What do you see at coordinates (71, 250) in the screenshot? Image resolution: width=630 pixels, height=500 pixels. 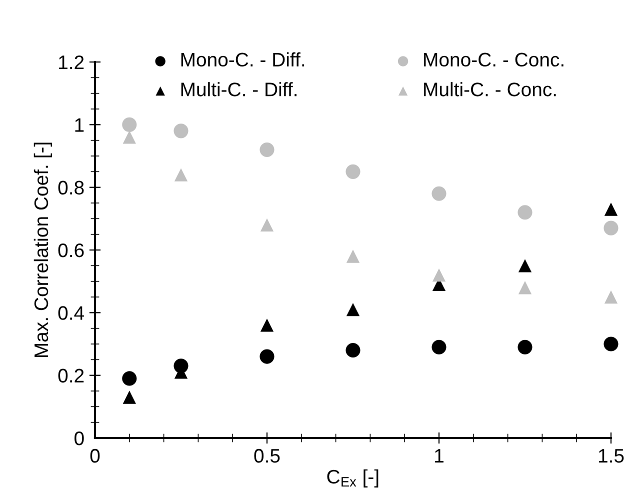 I see `y-tick-label: 0.6` at bounding box center [71, 250].